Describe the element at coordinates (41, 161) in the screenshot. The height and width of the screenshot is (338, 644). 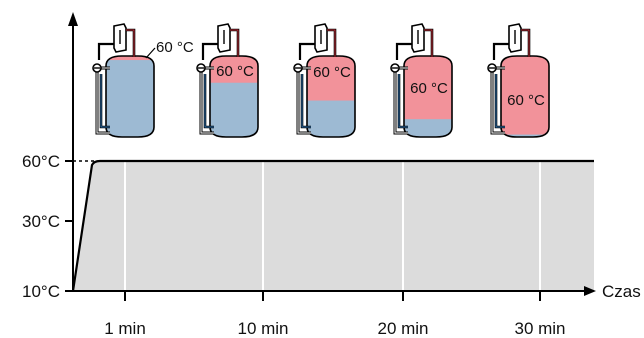
I see `y-tick-label: 60°C` at that location.